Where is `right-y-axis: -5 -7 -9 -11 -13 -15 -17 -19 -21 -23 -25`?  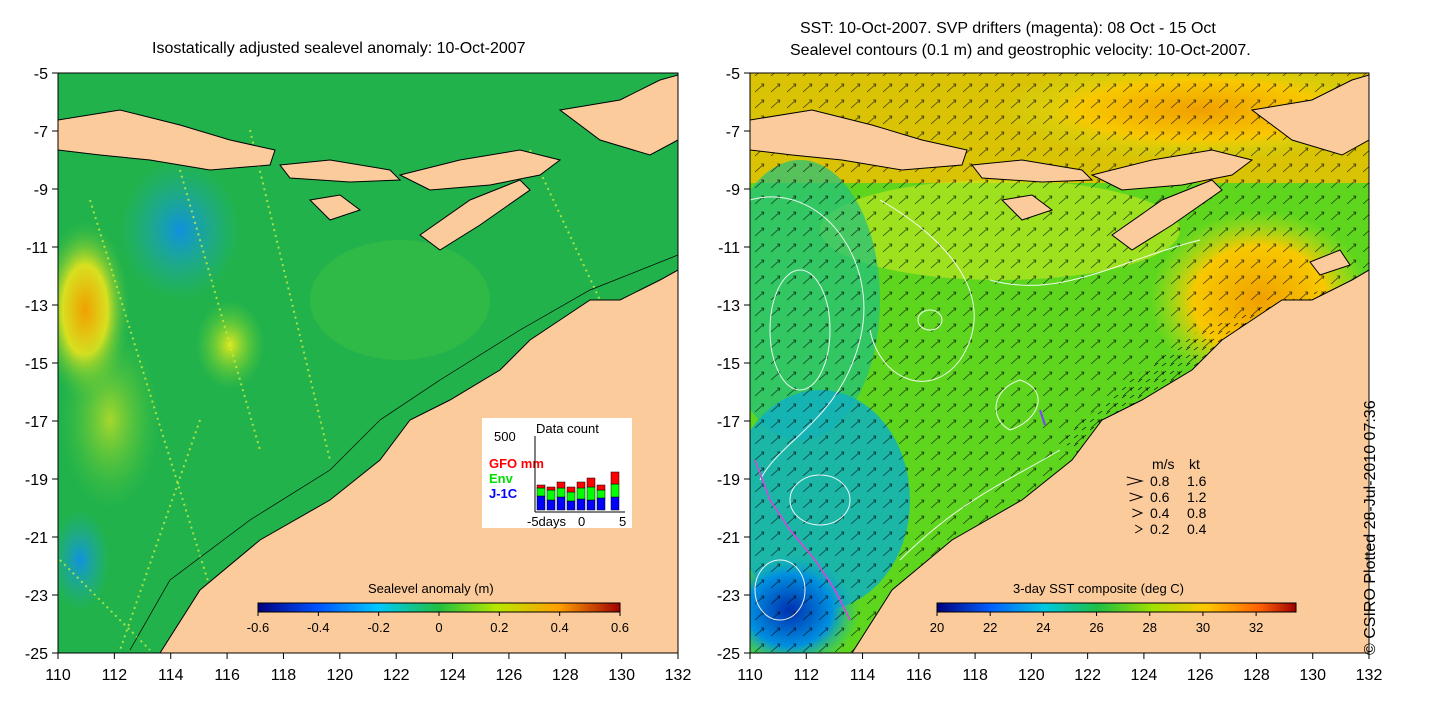 right-y-axis: -5 -7 -9 -11 -13 -15 -17 -19 -21 -23 -25 is located at coordinates (733, 364).